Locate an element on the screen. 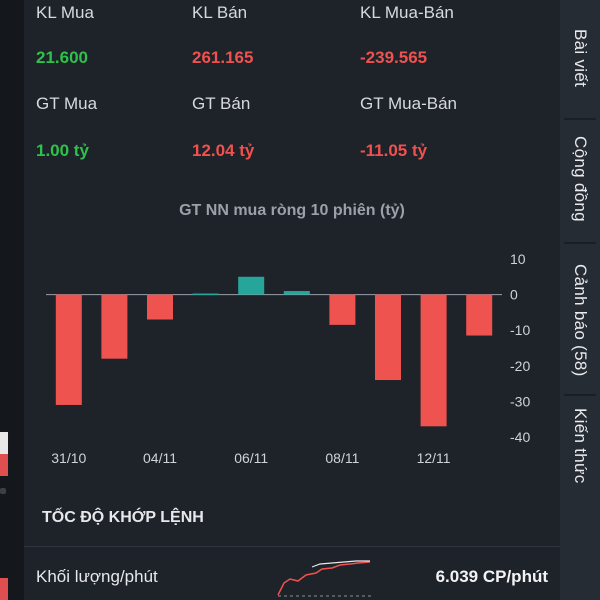  kl-mua-label: KL Mua is located at coordinates (65, 12).